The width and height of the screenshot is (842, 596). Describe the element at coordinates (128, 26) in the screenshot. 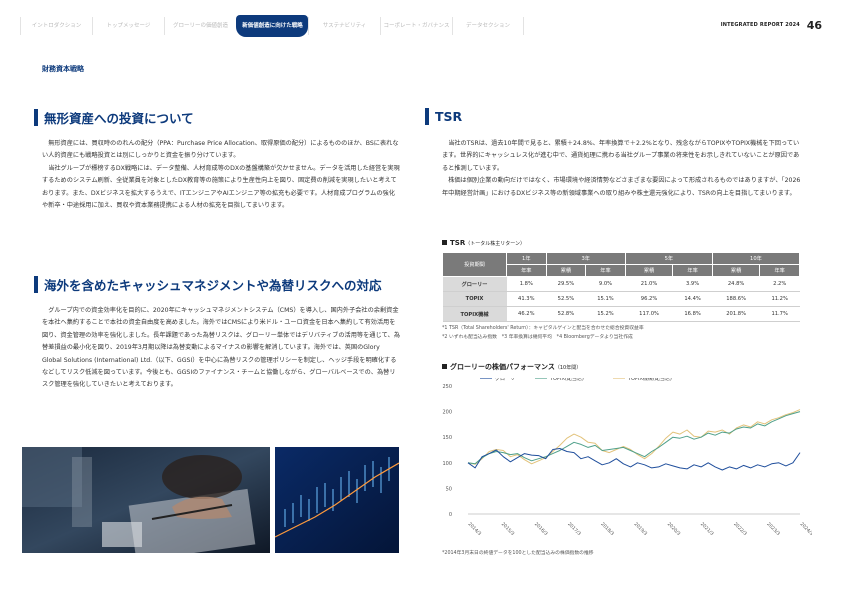

I see `tab-top-message: トップメッセージ` at that location.